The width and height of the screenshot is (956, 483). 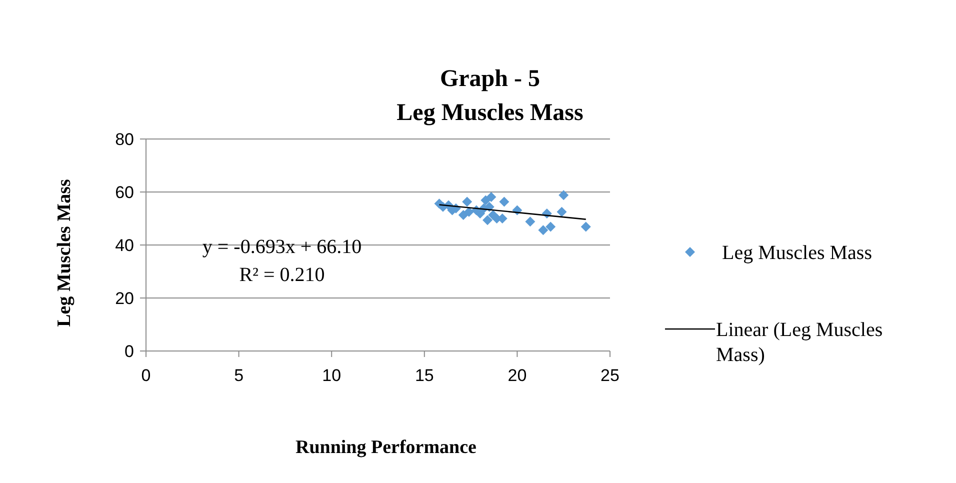 What do you see at coordinates (386, 447) in the screenshot?
I see `x-axis-title: Running Performance` at bounding box center [386, 447].